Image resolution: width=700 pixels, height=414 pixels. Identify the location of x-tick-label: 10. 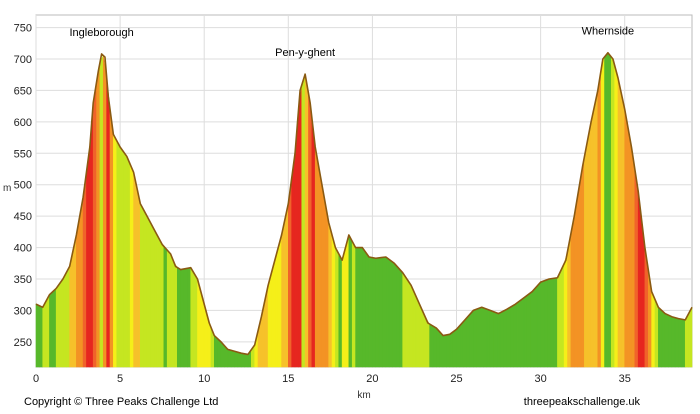
(204, 379).